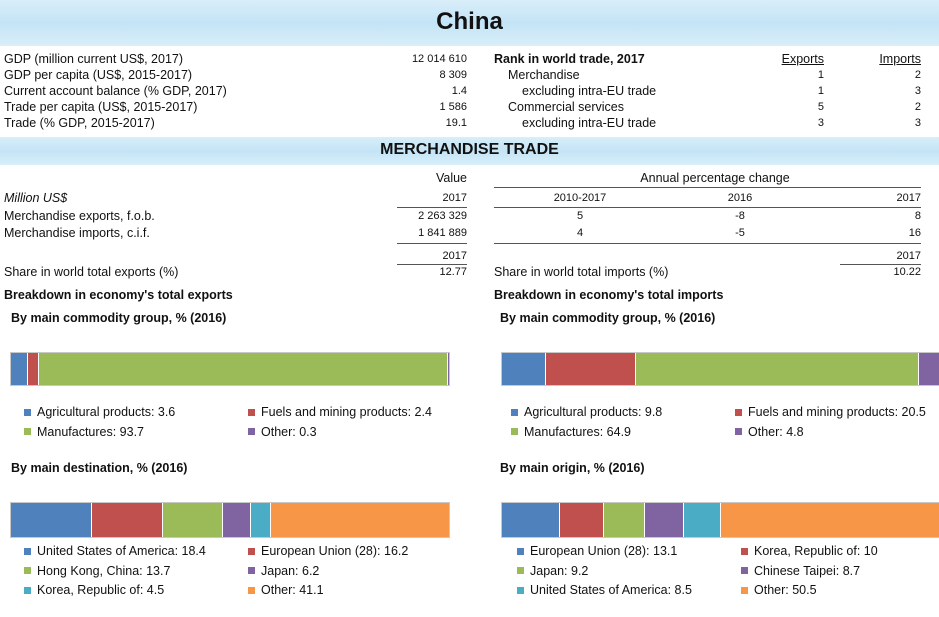  I want to click on merch-row-p2: -5, so click(740, 233).